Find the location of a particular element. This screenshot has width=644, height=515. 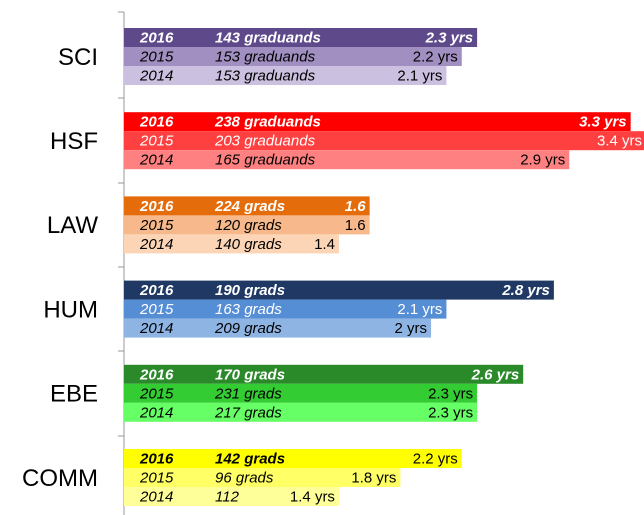

value-label: 1.4 yrs is located at coordinates (312, 496).